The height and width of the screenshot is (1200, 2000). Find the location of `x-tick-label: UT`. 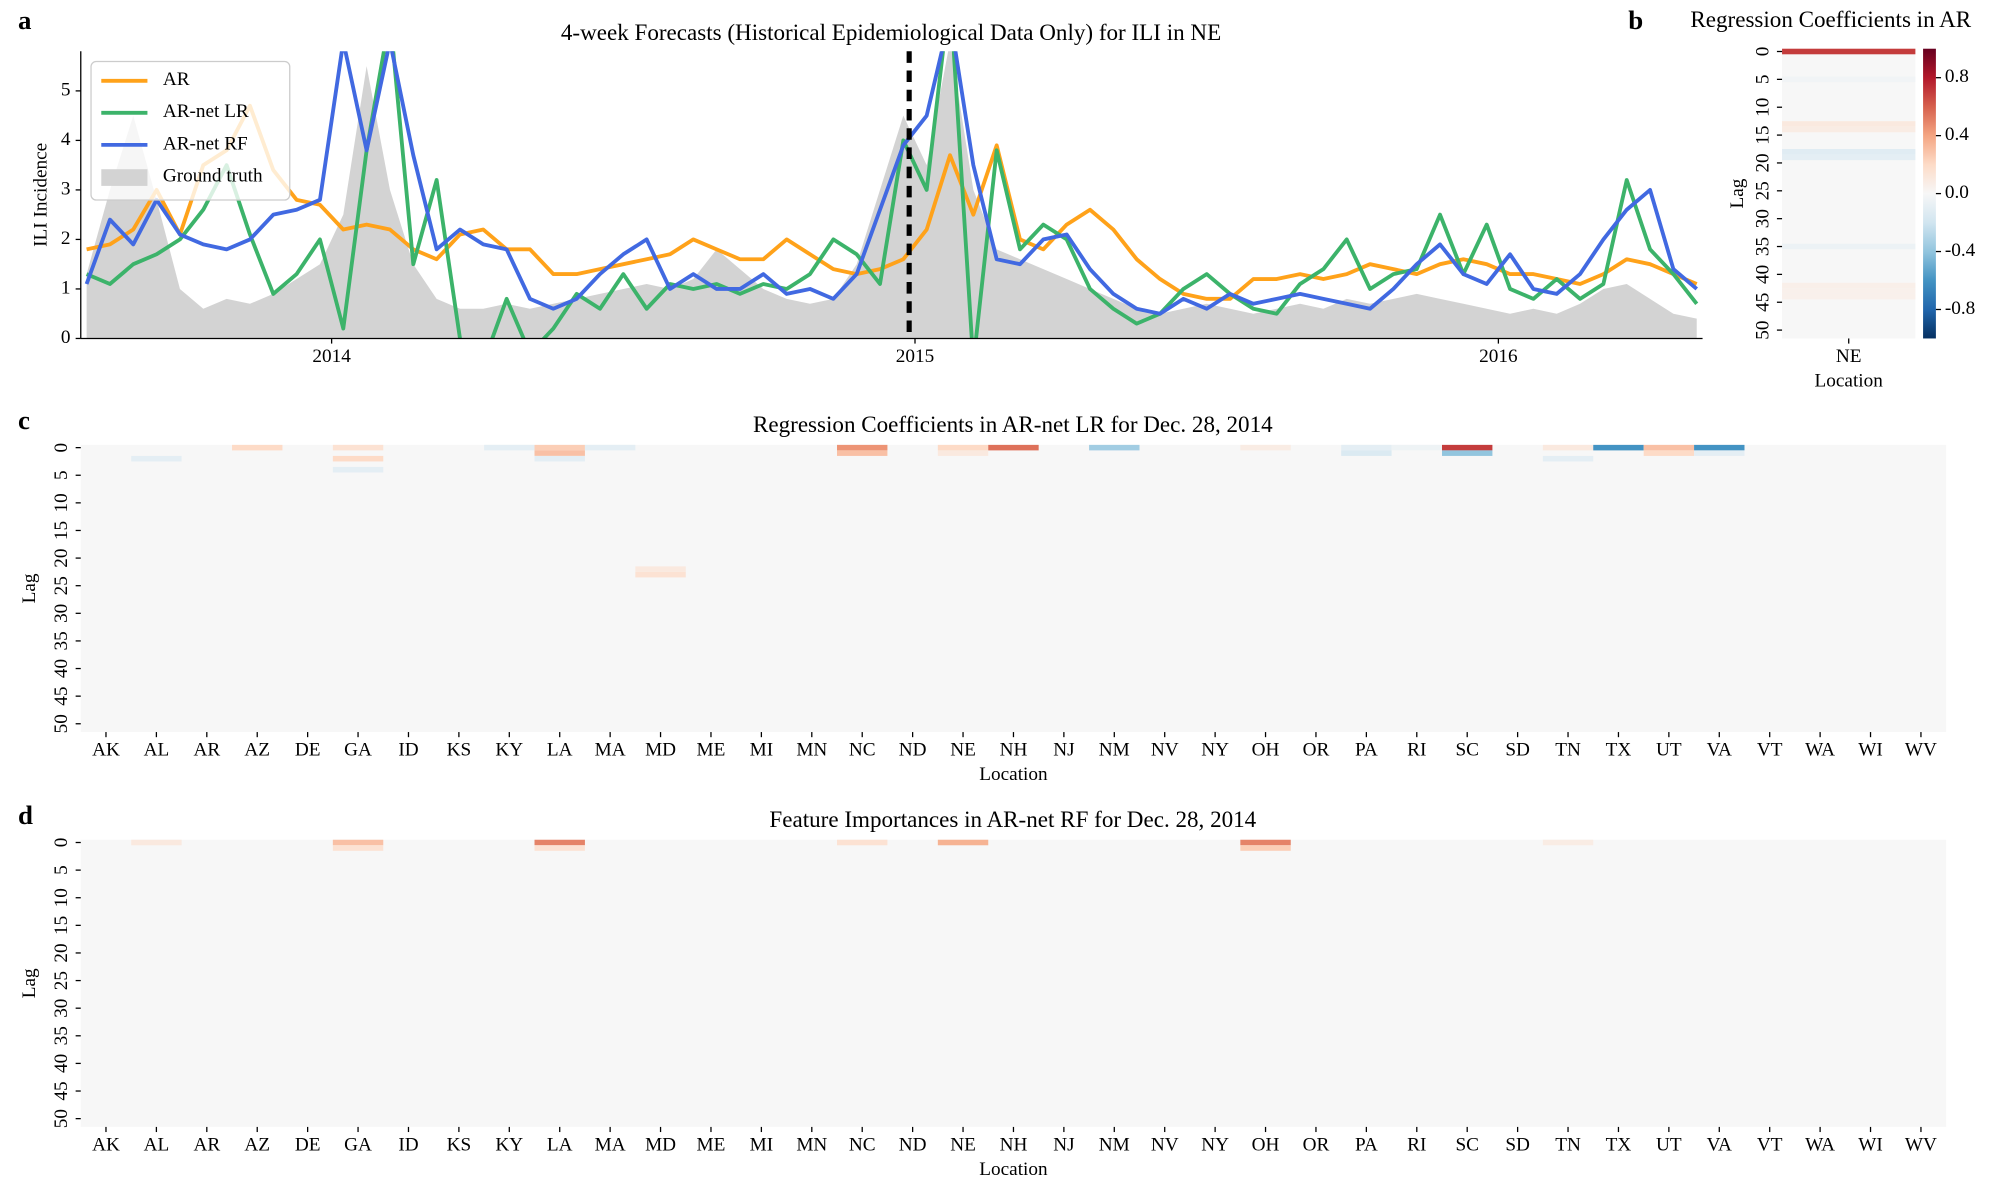

x-tick-label: UT is located at coordinates (1669, 1145).